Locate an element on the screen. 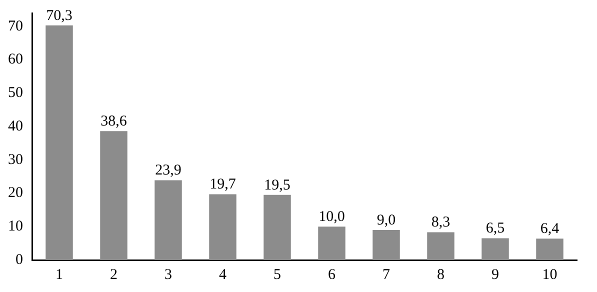 The image size is (597, 292). data-label: 19,5 is located at coordinates (277, 185).